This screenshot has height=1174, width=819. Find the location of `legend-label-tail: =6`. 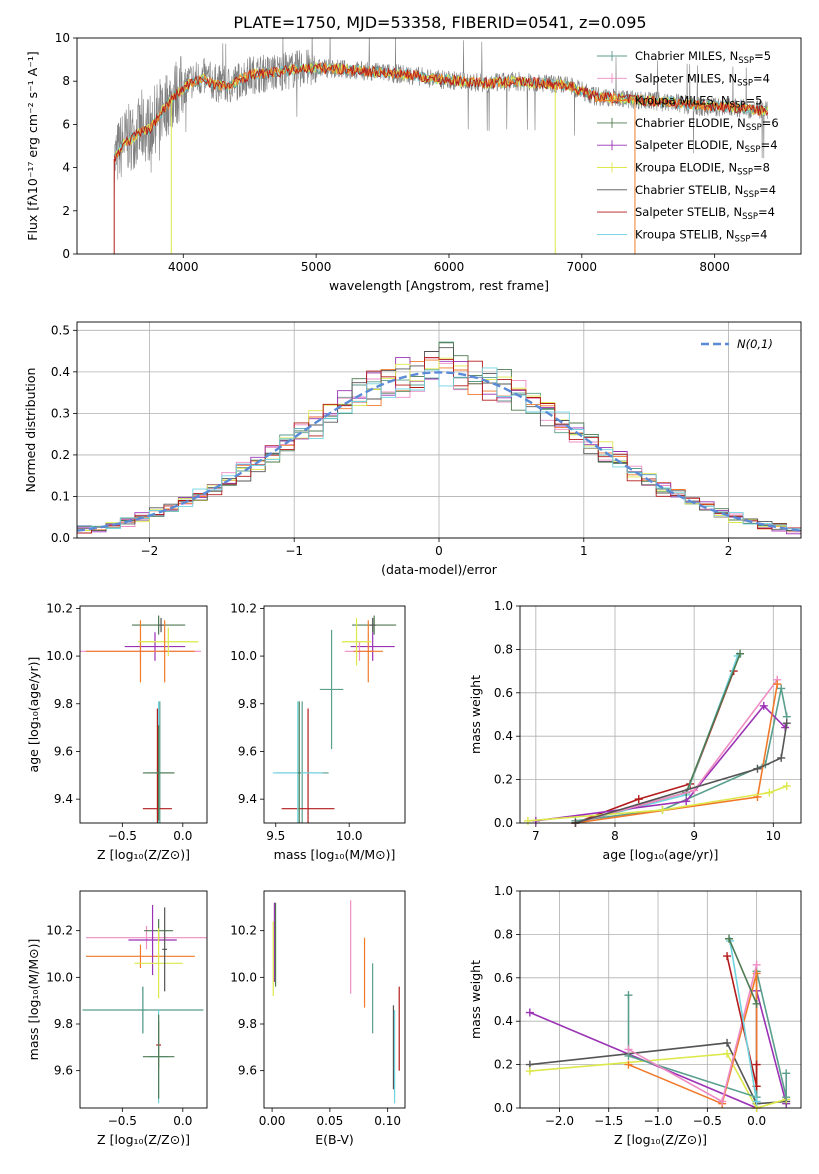

legend-label-tail: =6 is located at coordinates (770, 123).